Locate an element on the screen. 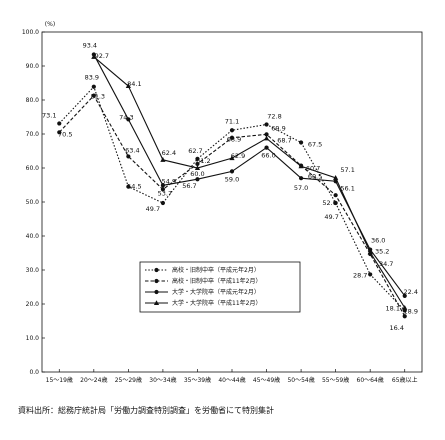  data-label: 84.1 is located at coordinates (134, 84).